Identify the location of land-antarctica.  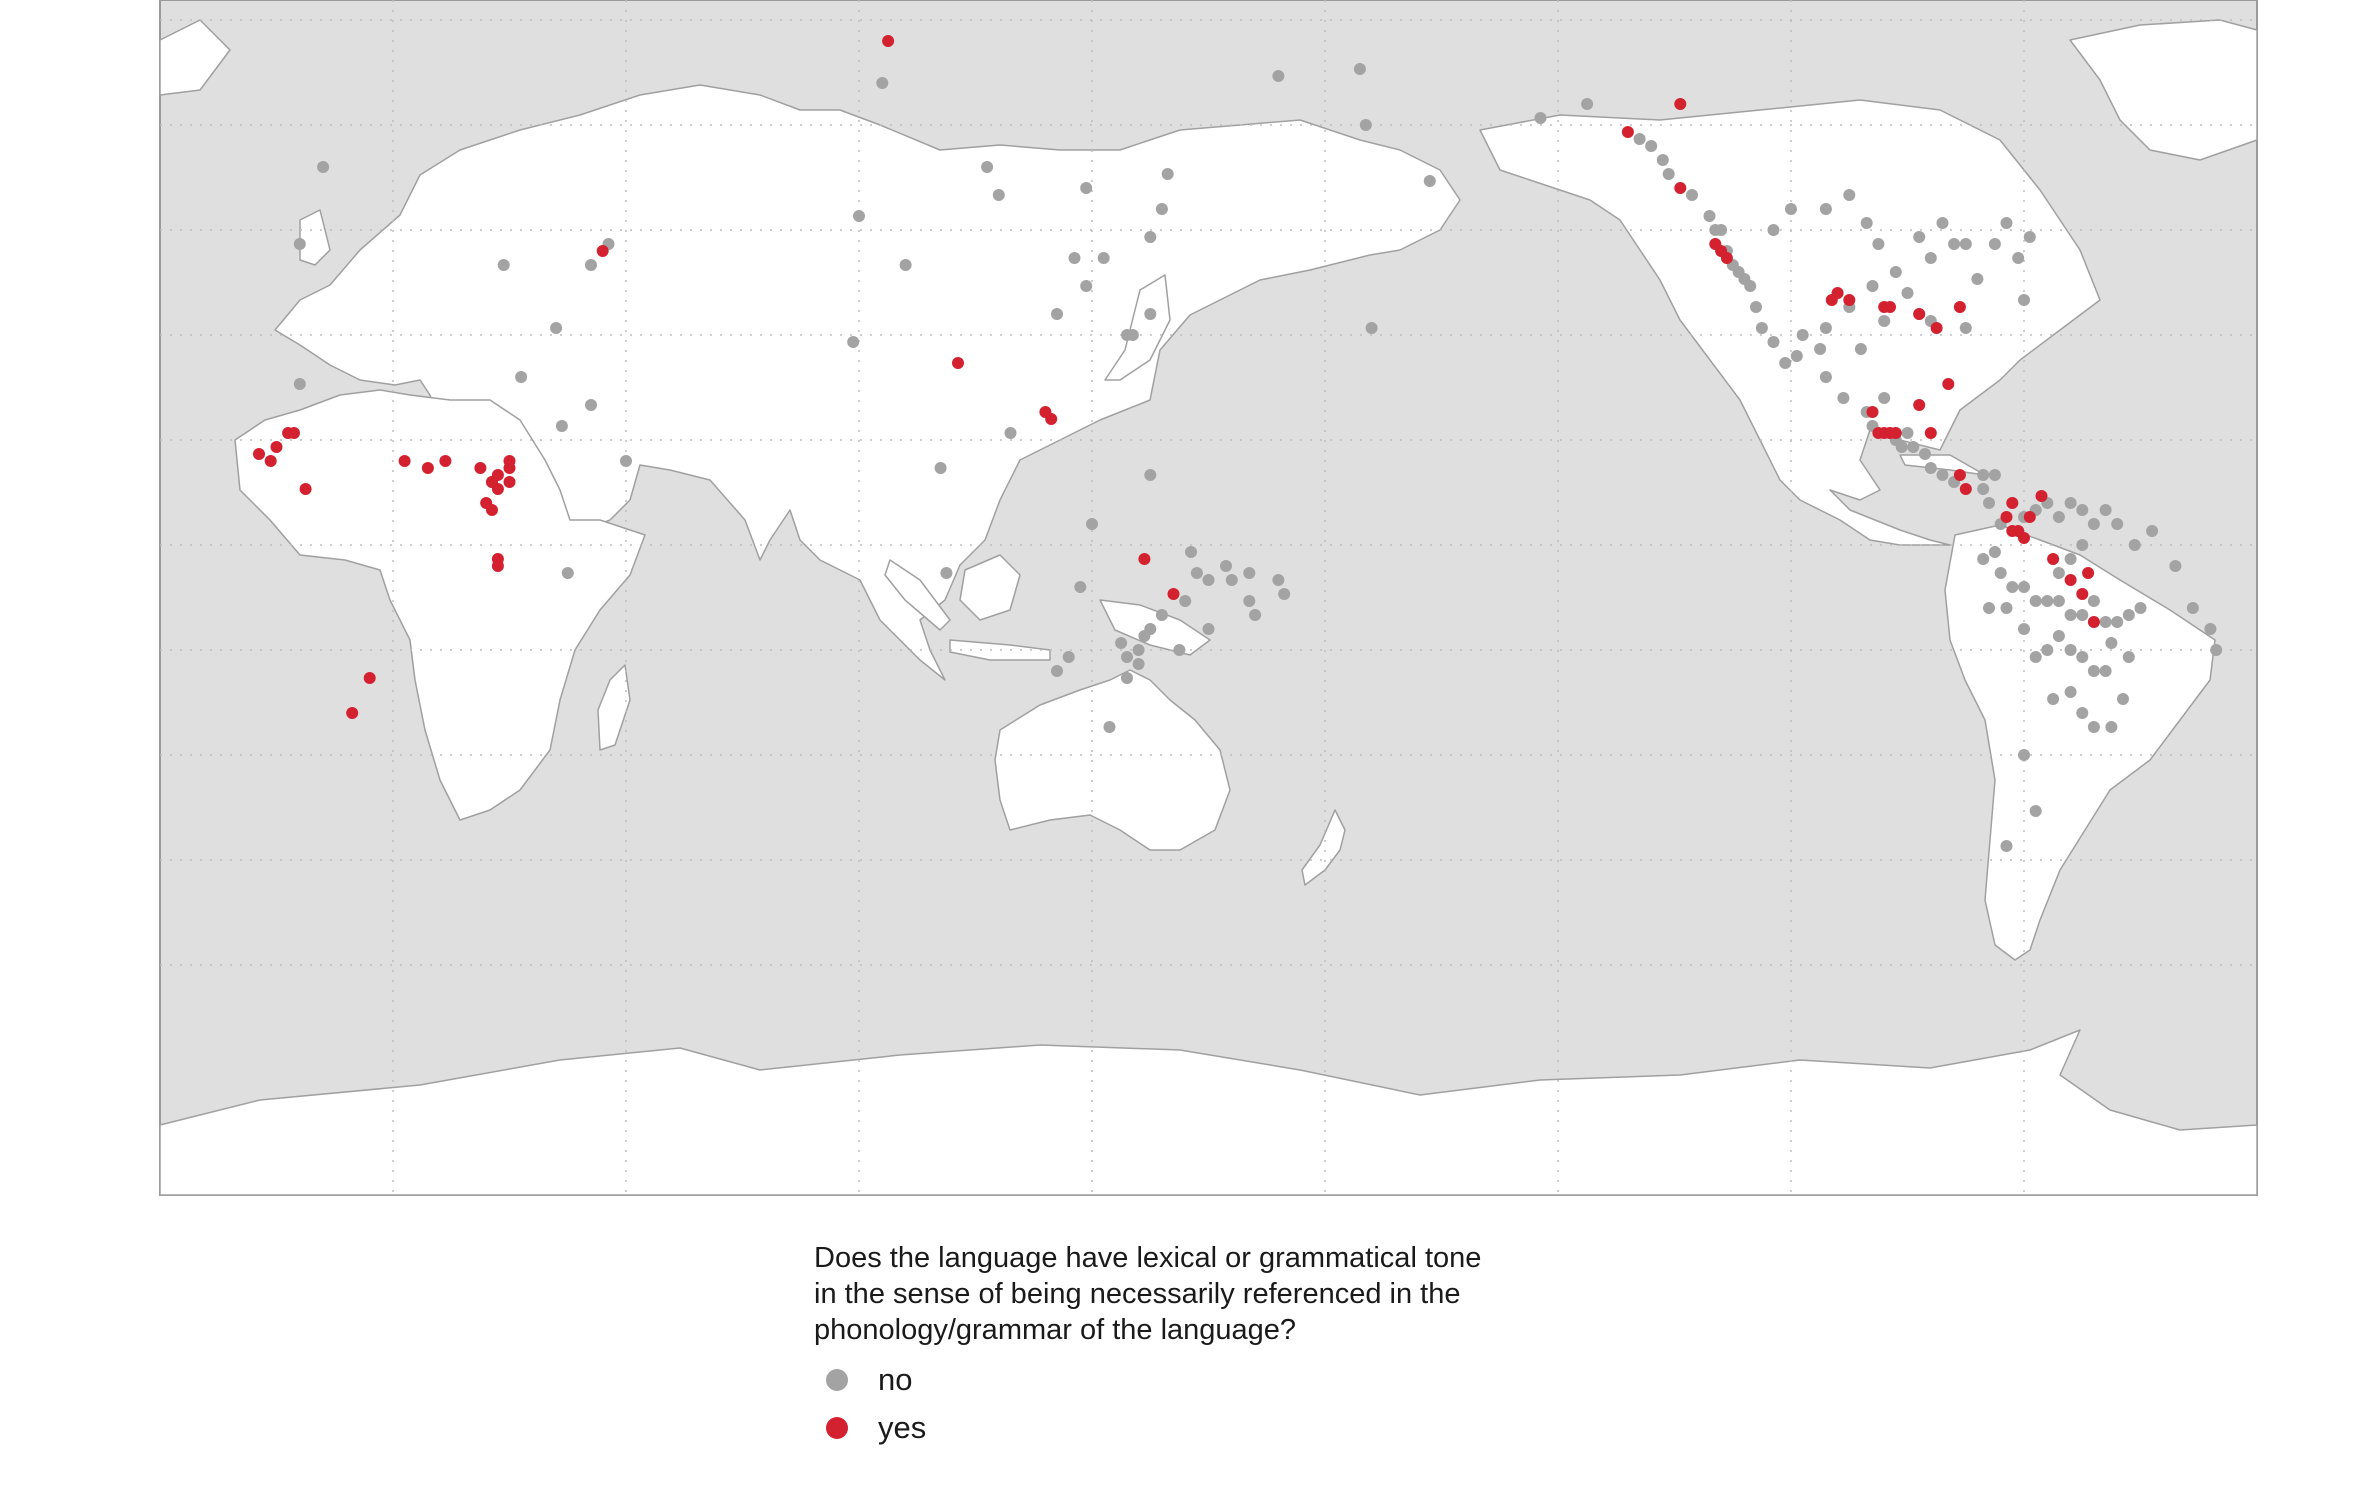
(1208, 1112).